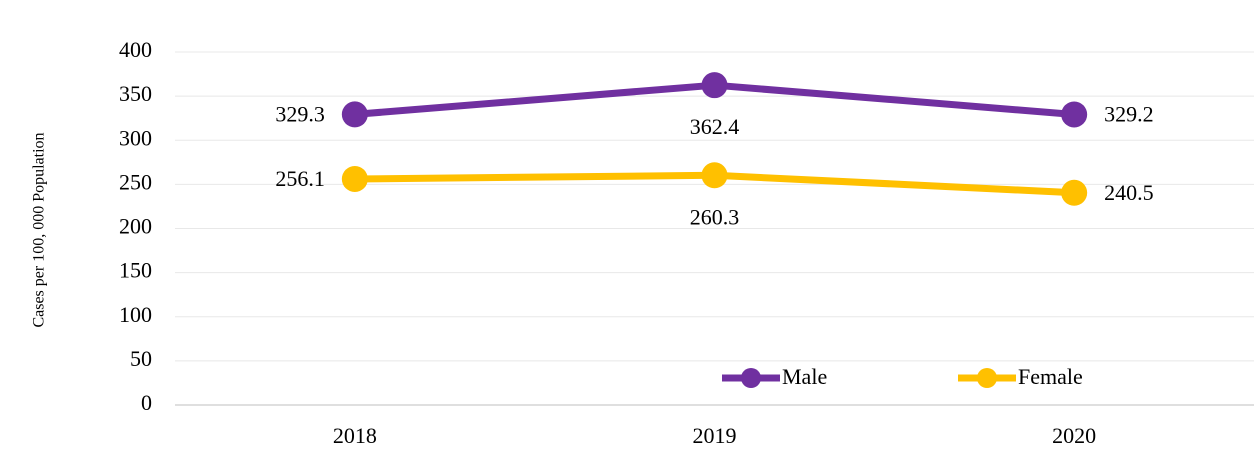 This screenshot has width=1254, height=449. I want to click on data-label: 329.2, so click(1129, 114).